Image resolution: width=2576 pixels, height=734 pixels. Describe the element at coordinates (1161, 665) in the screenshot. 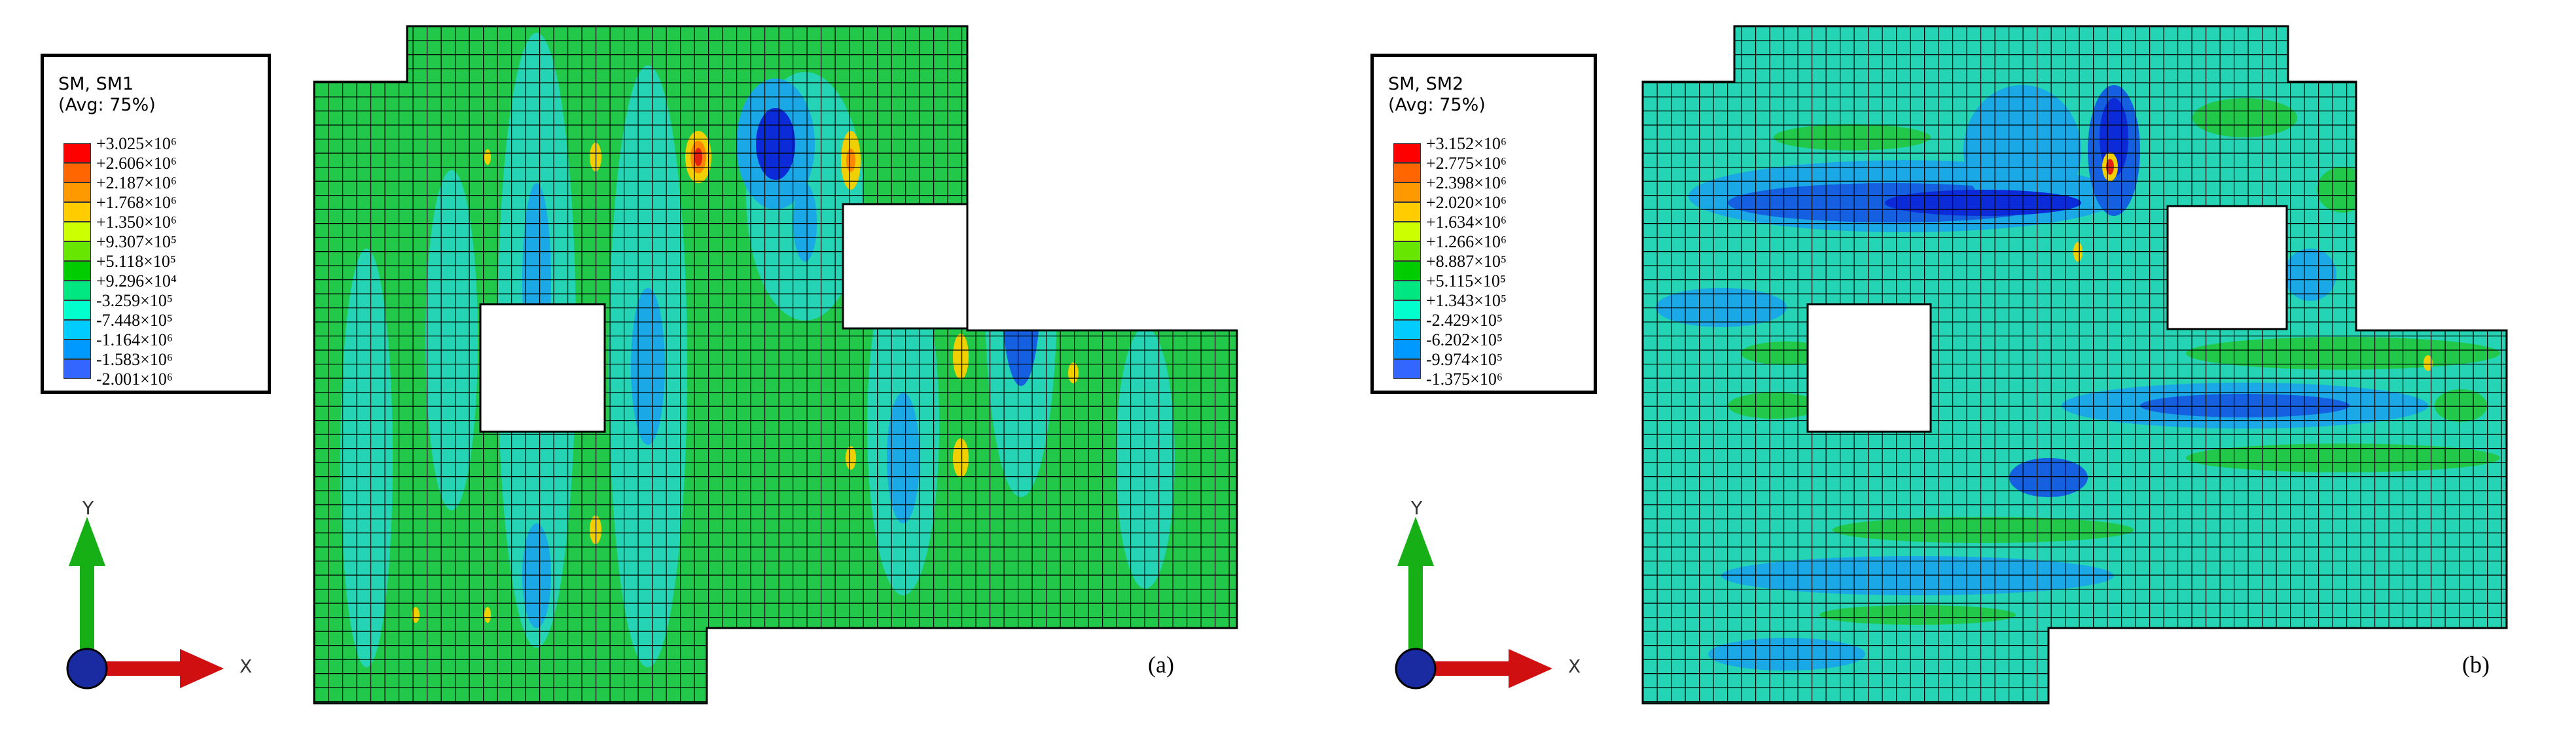

I see `panel-label: (a)` at that location.